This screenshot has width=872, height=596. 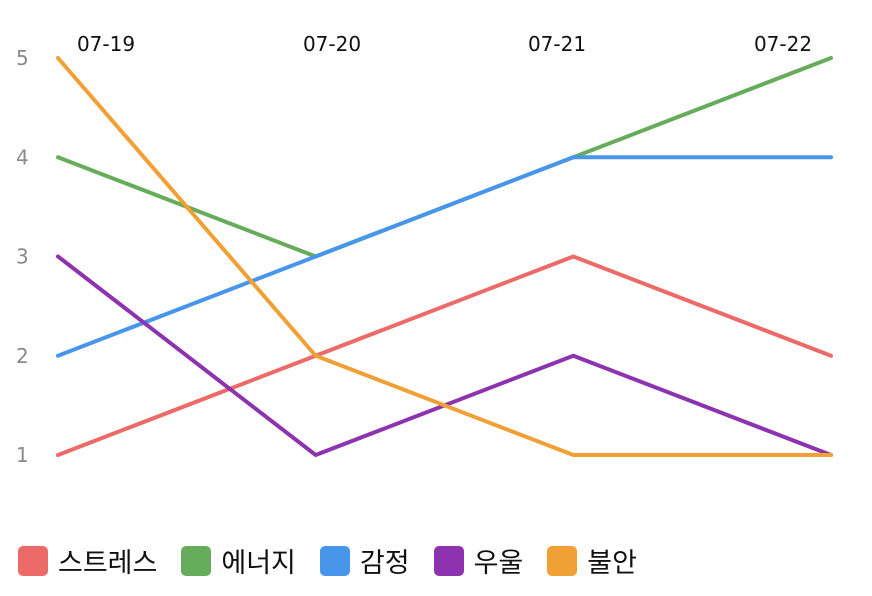 What do you see at coordinates (258, 563) in the screenshot?
I see `legend-label: 에너지` at bounding box center [258, 563].